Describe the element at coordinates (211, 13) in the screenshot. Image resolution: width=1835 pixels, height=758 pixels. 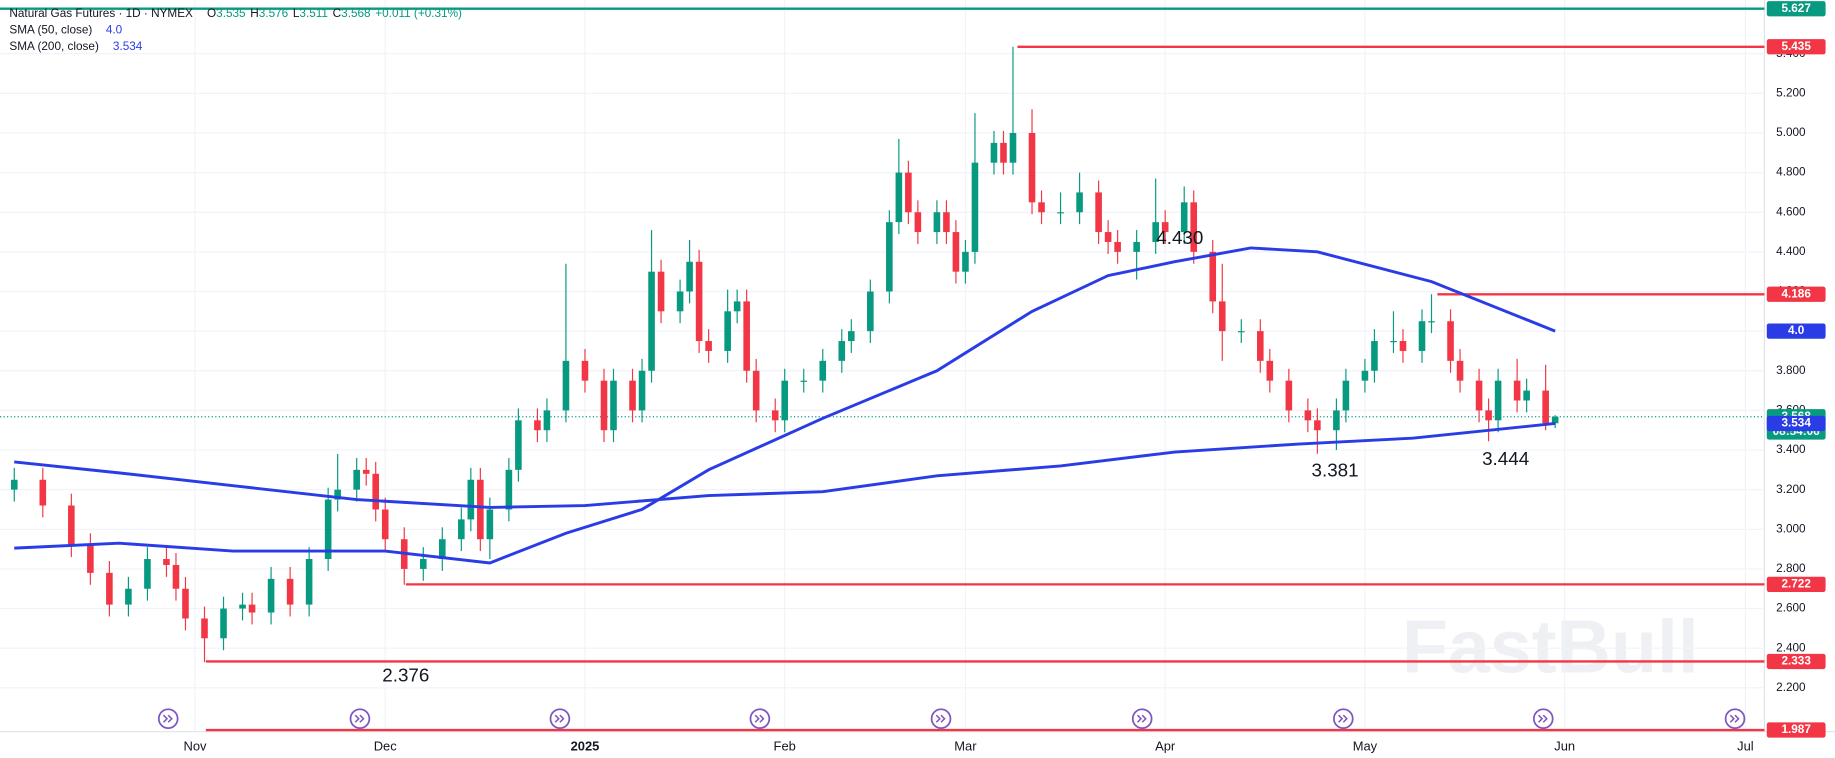
I see `ohlc-key: O` at that location.